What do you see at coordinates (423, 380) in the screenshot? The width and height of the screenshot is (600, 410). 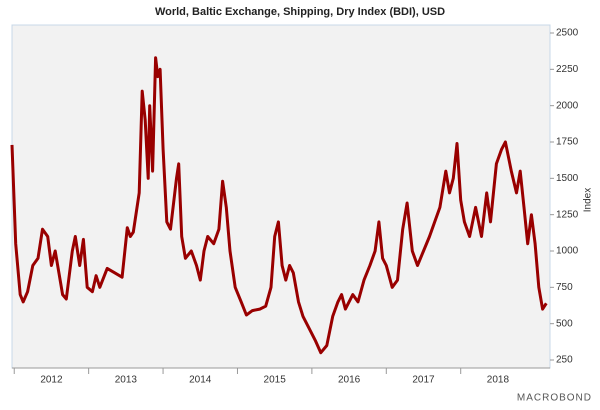 I see `x-tick-label: 2017` at bounding box center [423, 380].